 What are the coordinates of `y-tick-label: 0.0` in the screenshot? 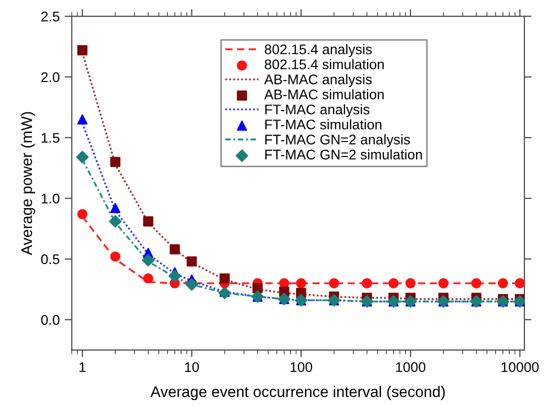 It's located at (50, 320).